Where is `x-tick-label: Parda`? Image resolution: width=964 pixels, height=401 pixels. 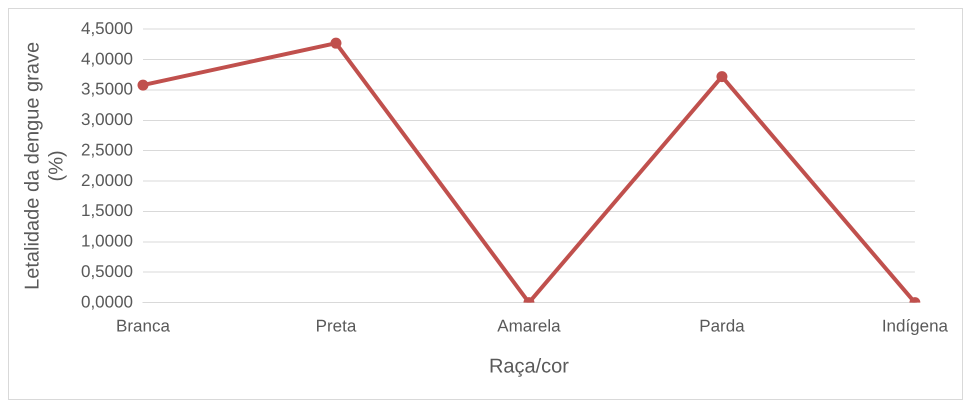 x-tick-label: Parda is located at coordinates (722, 326).